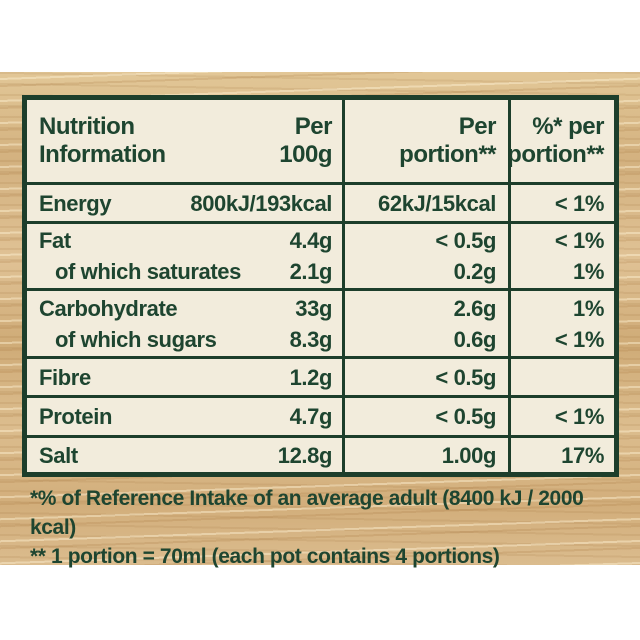  What do you see at coordinates (148, 271) in the screenshot?
I see `row-sublabel: of which saturates` at bounding box center [148, 271].